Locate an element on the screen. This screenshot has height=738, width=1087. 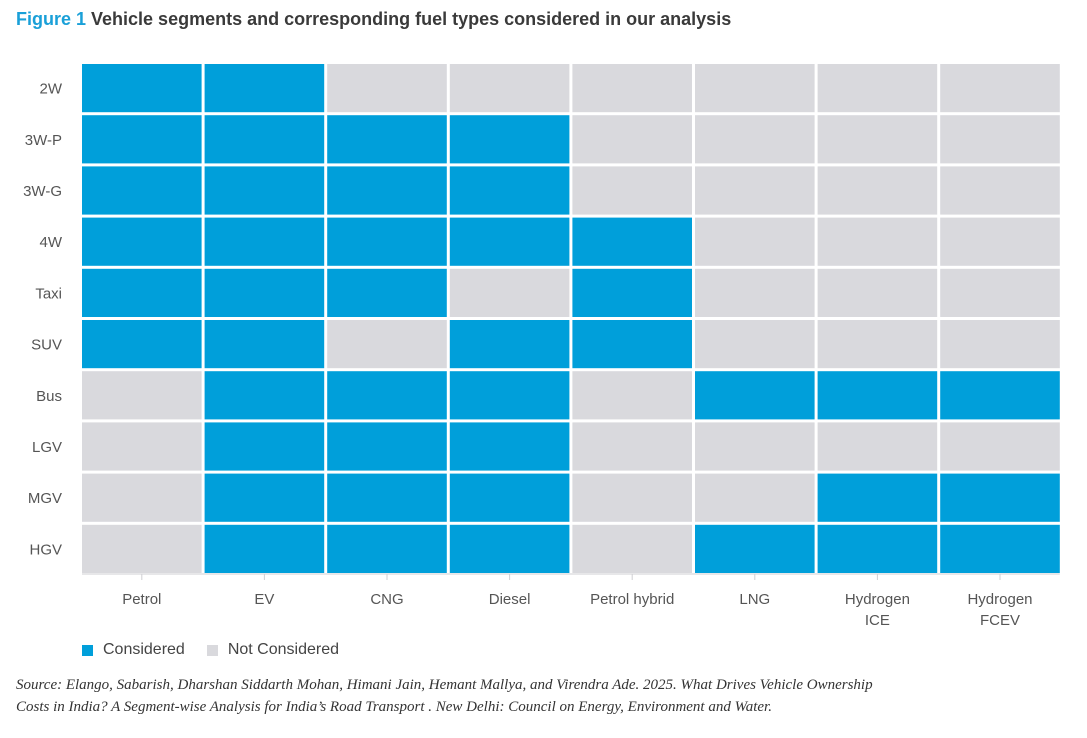
column-label: CNG is located at coordinates (386, 599).